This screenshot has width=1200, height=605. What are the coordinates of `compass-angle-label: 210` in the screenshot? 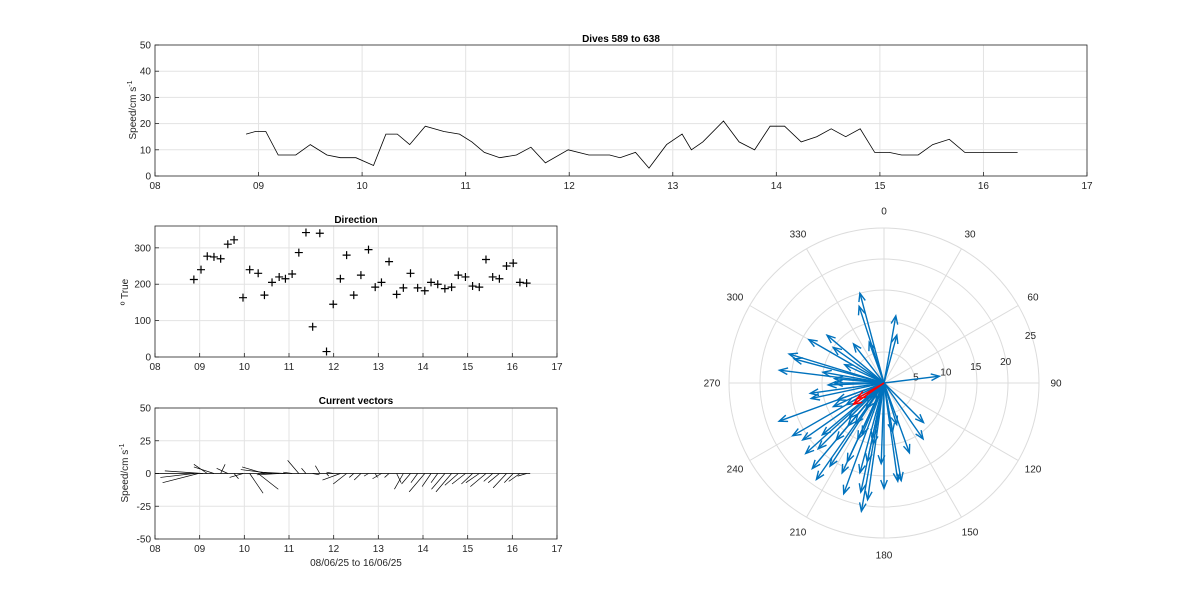 It's located at (798, 532).